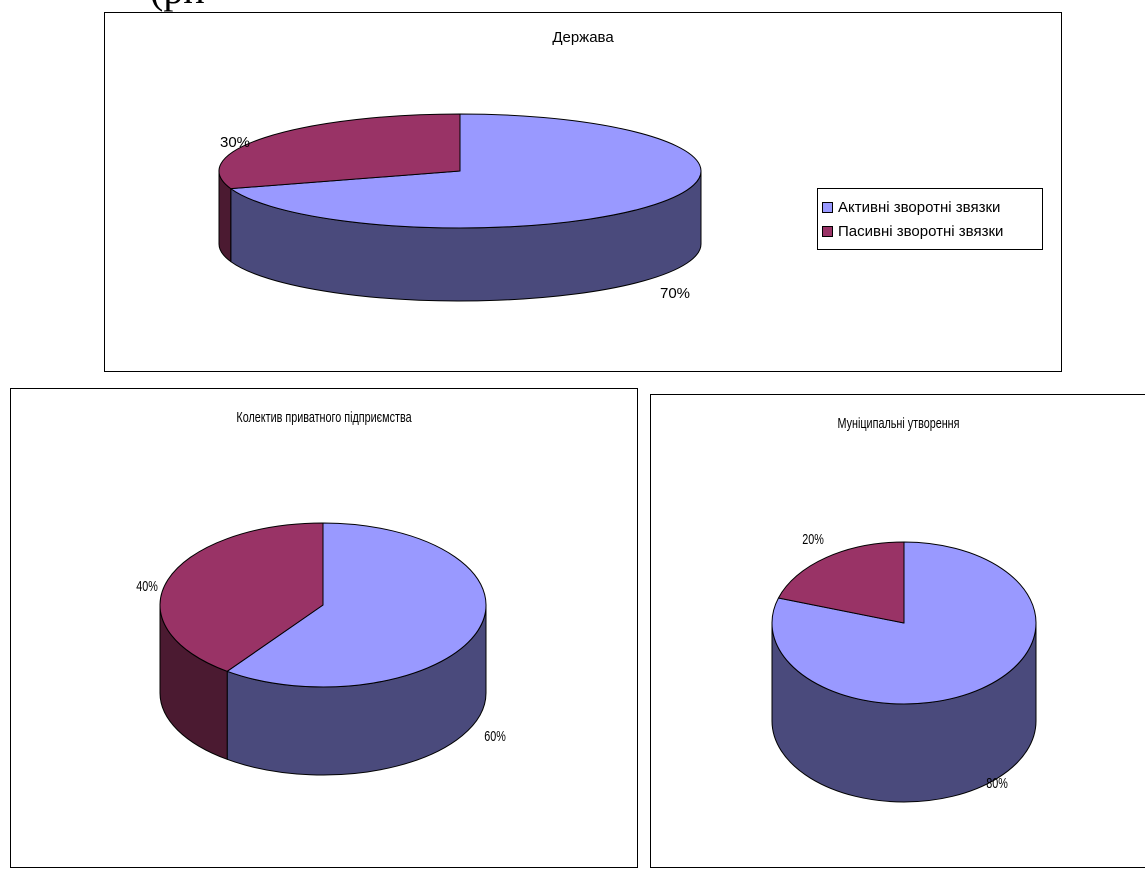  What do you see at coordinates (235, 142) in the screenshot?
I see `data-label-1: 30%` at bounding box center [235, 142].